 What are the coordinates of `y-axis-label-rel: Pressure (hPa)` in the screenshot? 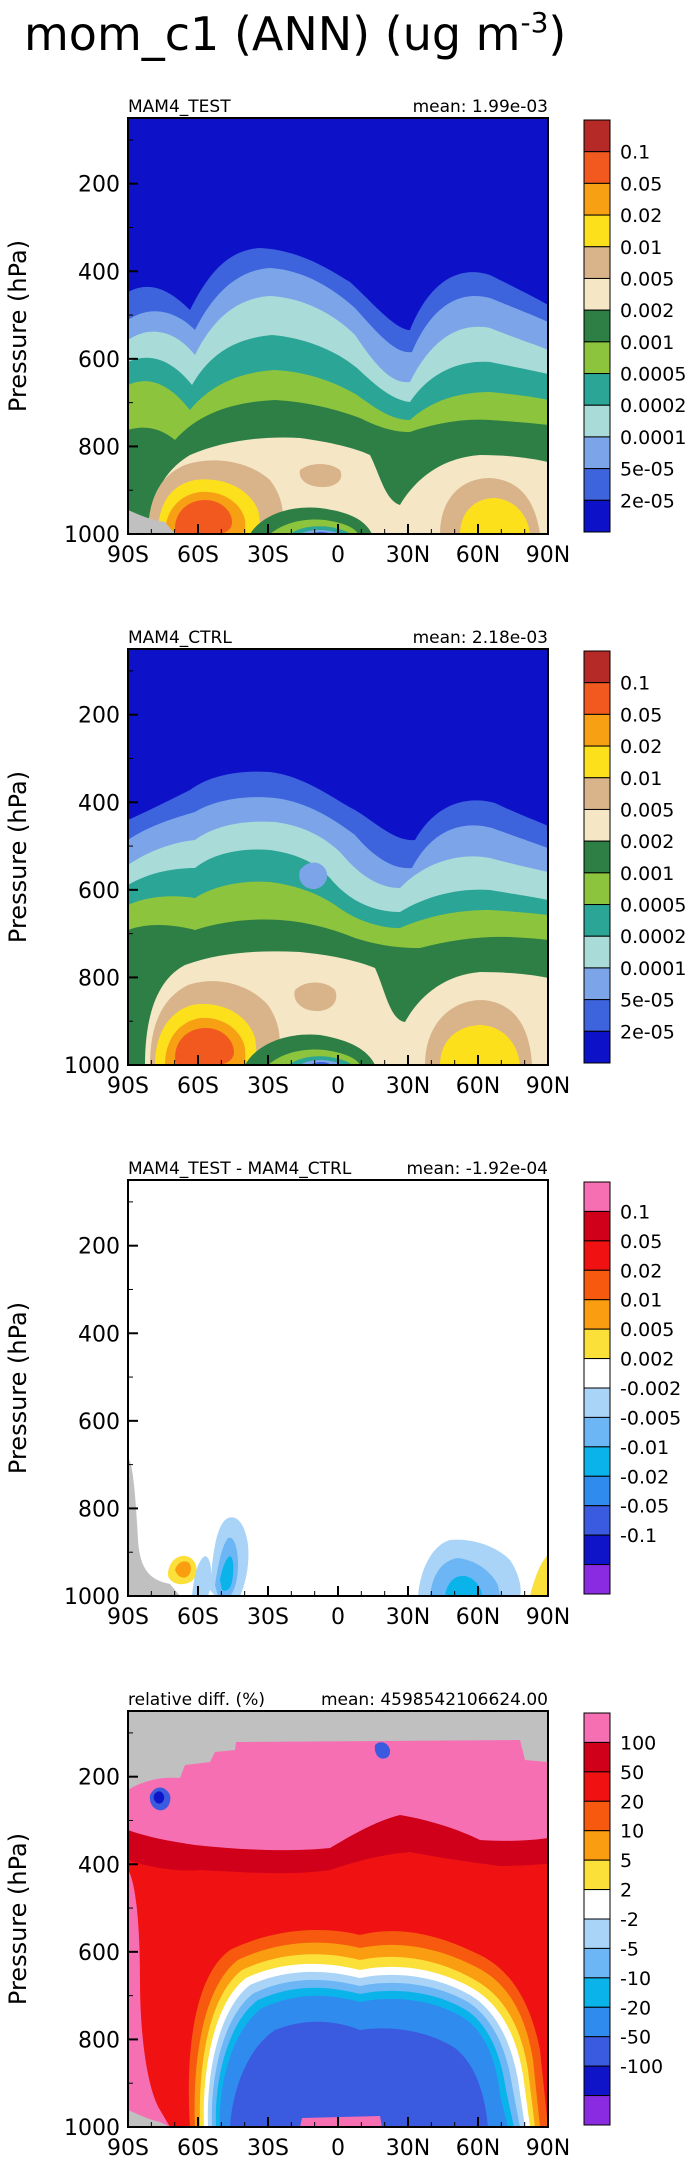 It's located at (18, 1919).